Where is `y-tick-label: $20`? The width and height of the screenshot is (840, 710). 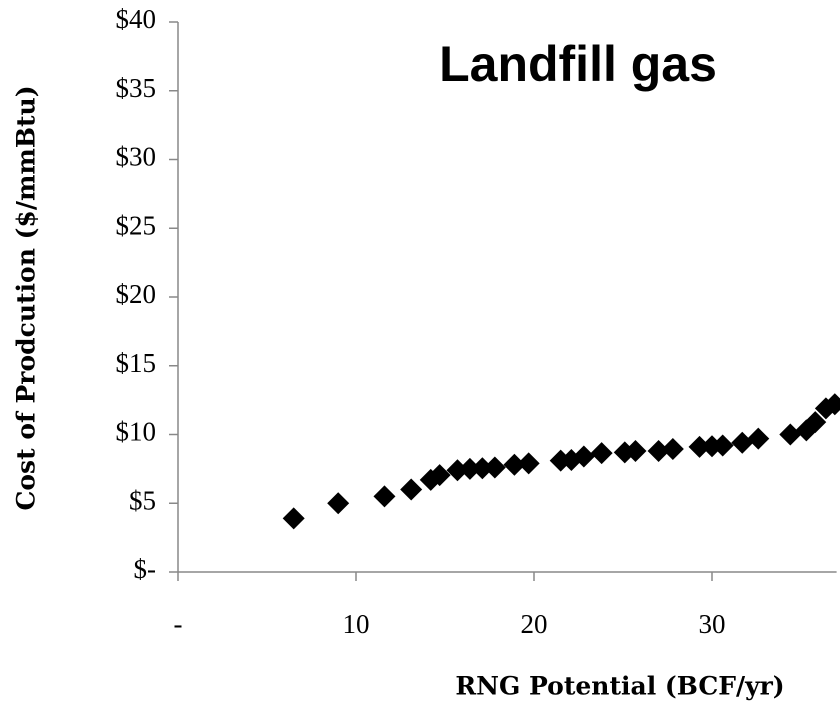 y-tick-label: $20 is located at coordinates (136, 294).